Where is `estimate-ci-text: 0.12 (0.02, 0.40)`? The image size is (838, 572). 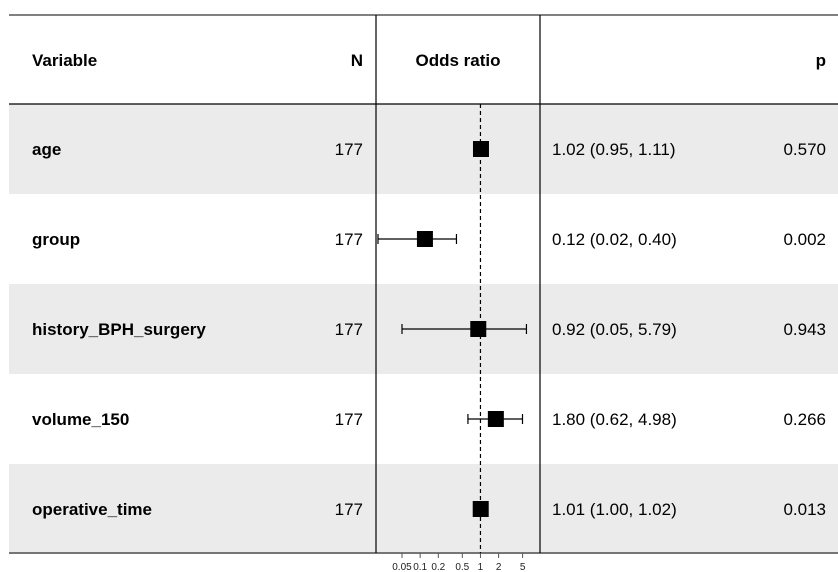
estimate-ci-text: 0.12 (0.02, 0.40) is located at coordinates (614, 239).